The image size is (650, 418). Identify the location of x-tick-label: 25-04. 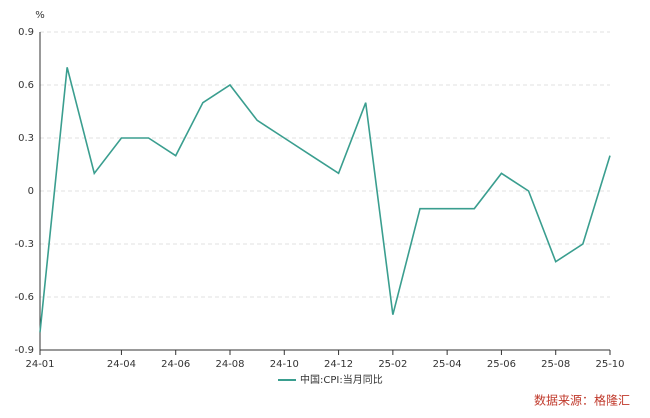
(447, 364).